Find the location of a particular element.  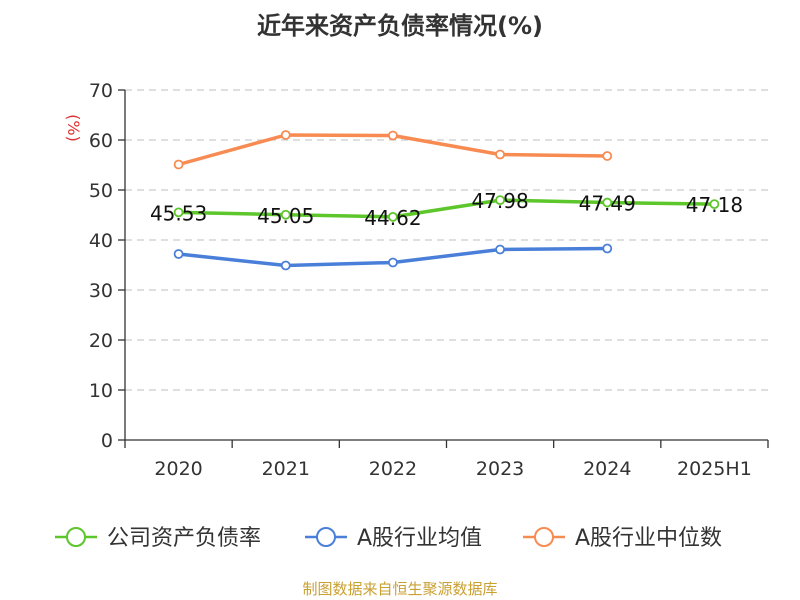

data-label-2024: 47.49 is located at coordinates (607, 204).